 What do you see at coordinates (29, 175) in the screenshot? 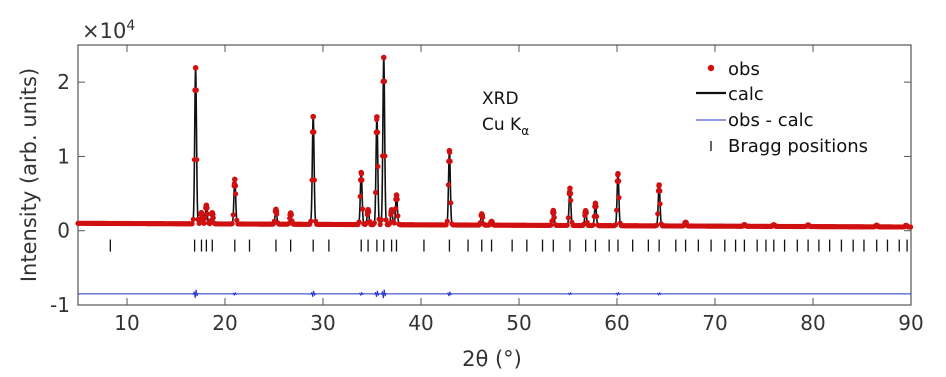
I see `y-axis-title: Intensity (arb. units)` at bounding box center [29, 175].